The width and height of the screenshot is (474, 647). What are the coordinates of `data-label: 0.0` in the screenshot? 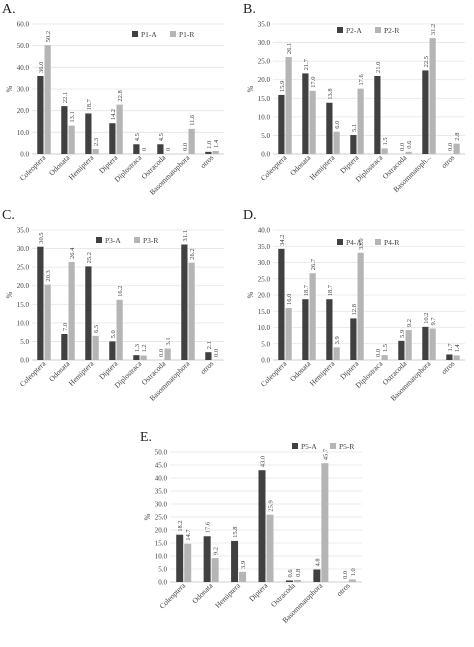 It's located at (450, 147).